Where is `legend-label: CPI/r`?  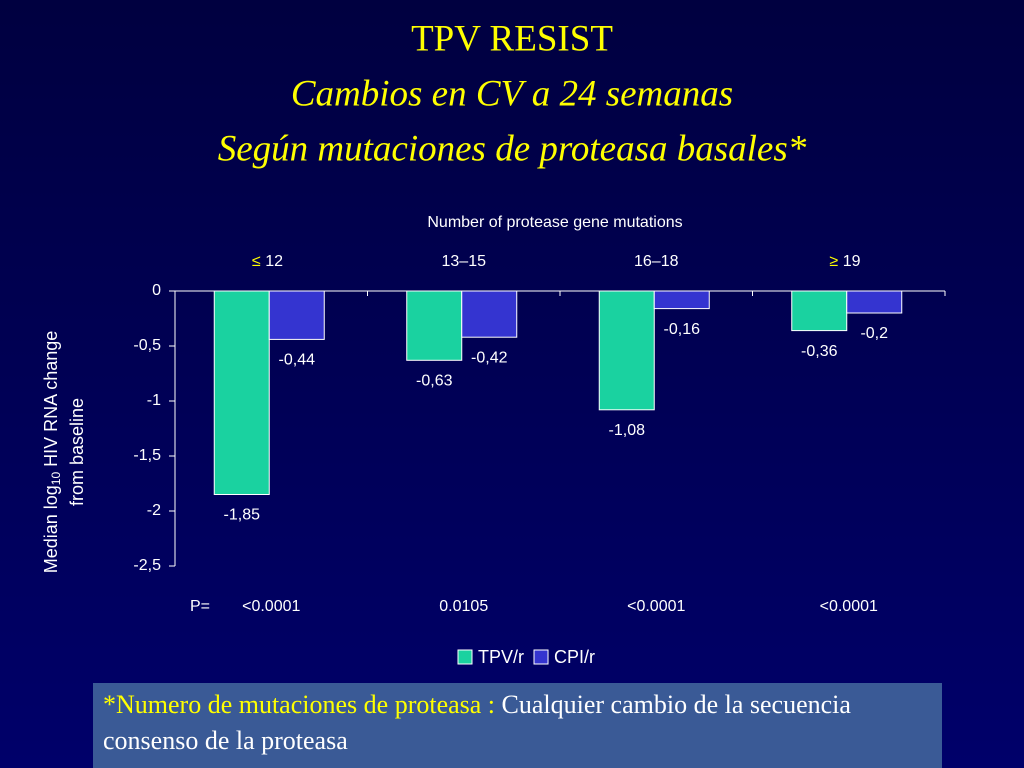 legend-label: CPI/r is located at coordinates (574, 657).